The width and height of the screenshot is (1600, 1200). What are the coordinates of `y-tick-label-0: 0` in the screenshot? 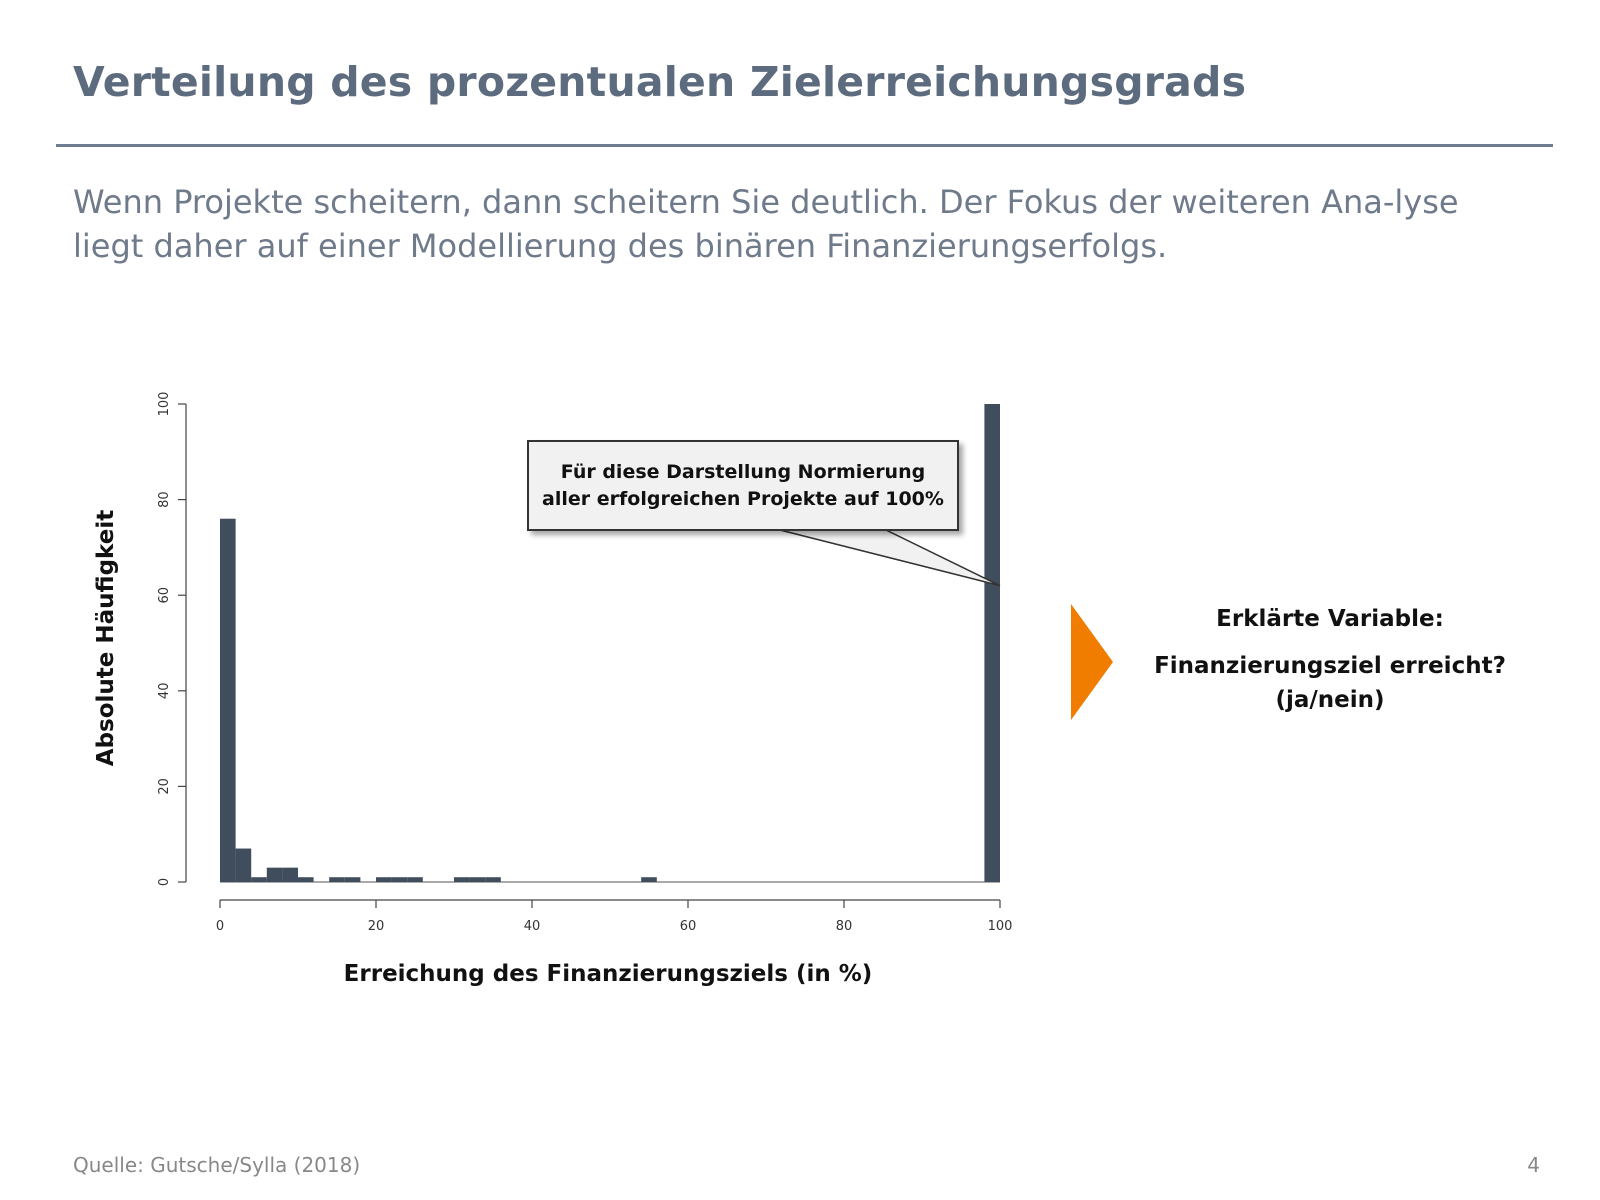 It's located at (164, 882).